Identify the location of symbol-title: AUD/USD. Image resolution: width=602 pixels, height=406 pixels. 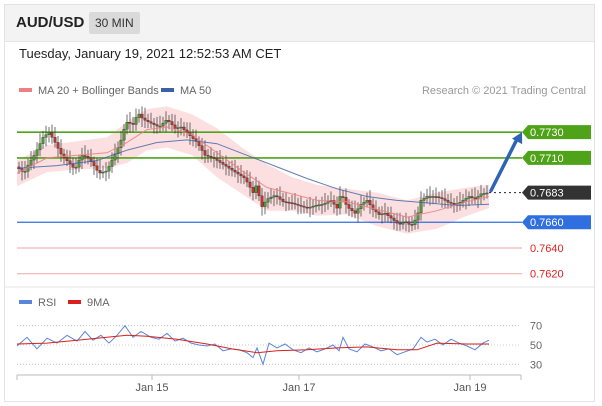
(50, 22).